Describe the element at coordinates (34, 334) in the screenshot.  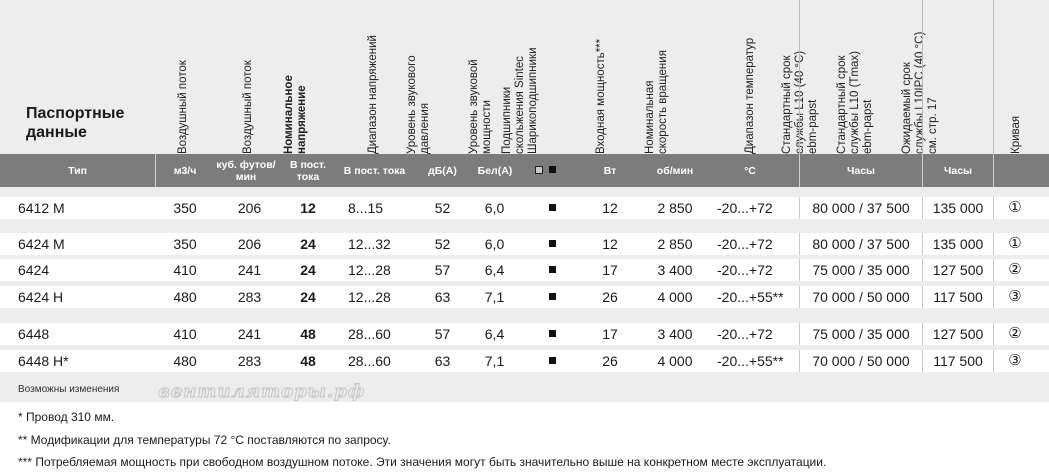
I see `cell-type: 6448` at that location.